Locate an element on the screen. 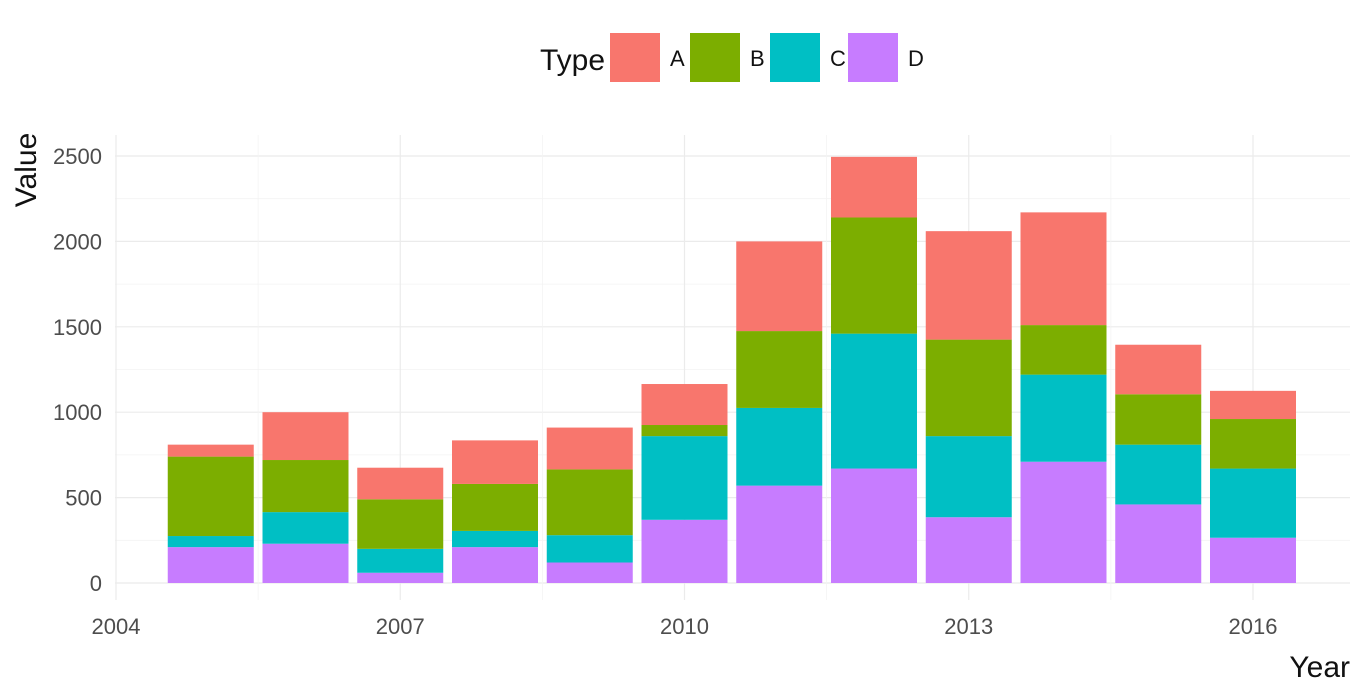 Image resolution: width=1364 pixels, height=693 pixels. bar-segment-a-2016 is located at coordinates (1253, 405).